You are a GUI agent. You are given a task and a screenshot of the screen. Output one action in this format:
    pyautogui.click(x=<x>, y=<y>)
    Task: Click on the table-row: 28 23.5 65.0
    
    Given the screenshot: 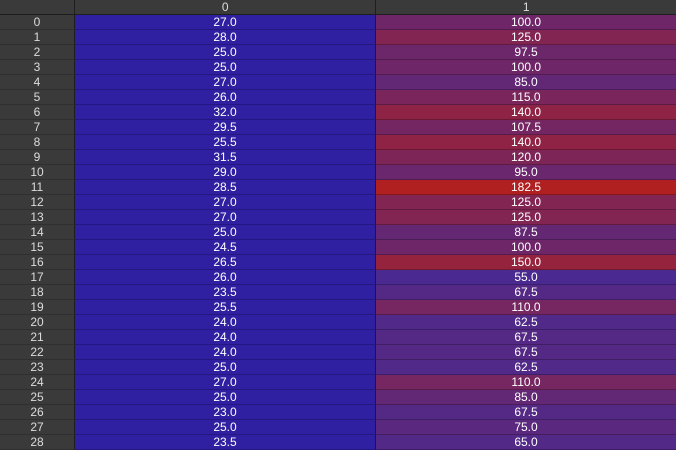 What is the action you would take?
    pyautogui.click(x=338, y=442)
    